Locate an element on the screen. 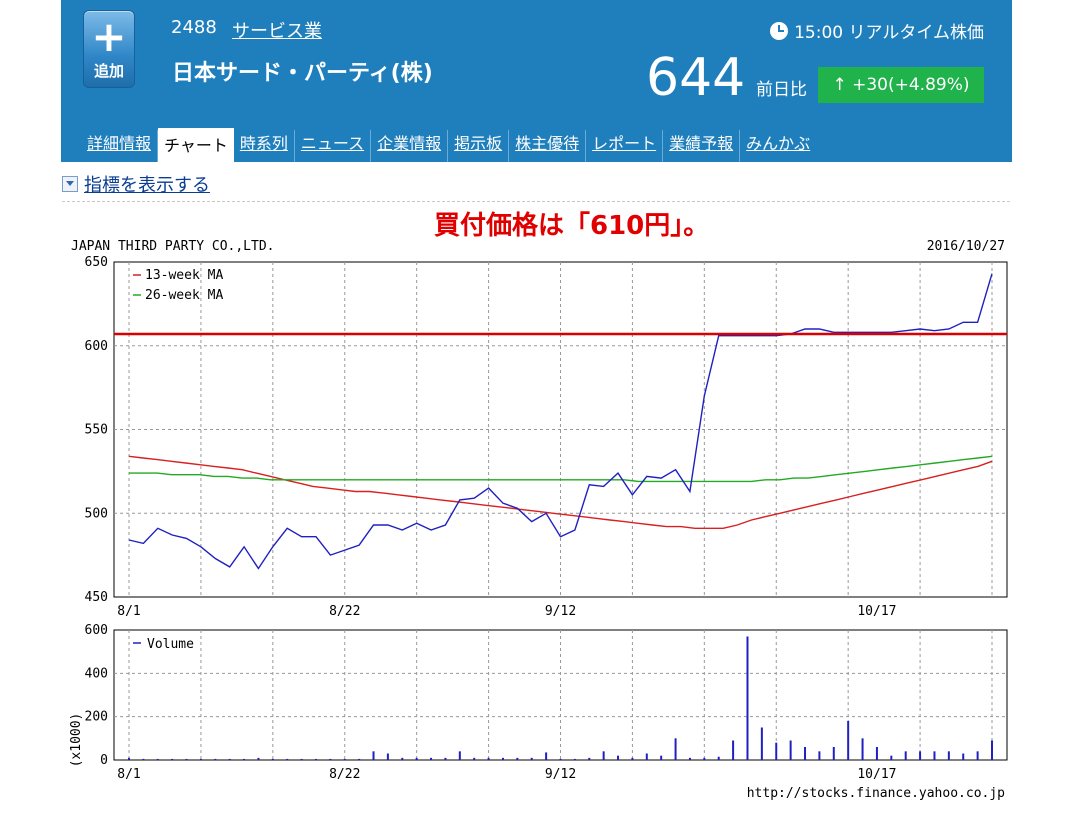 This screenshot has width=1083, height=830. price-xtick: 9/12 is located at coordinates (560, 611).